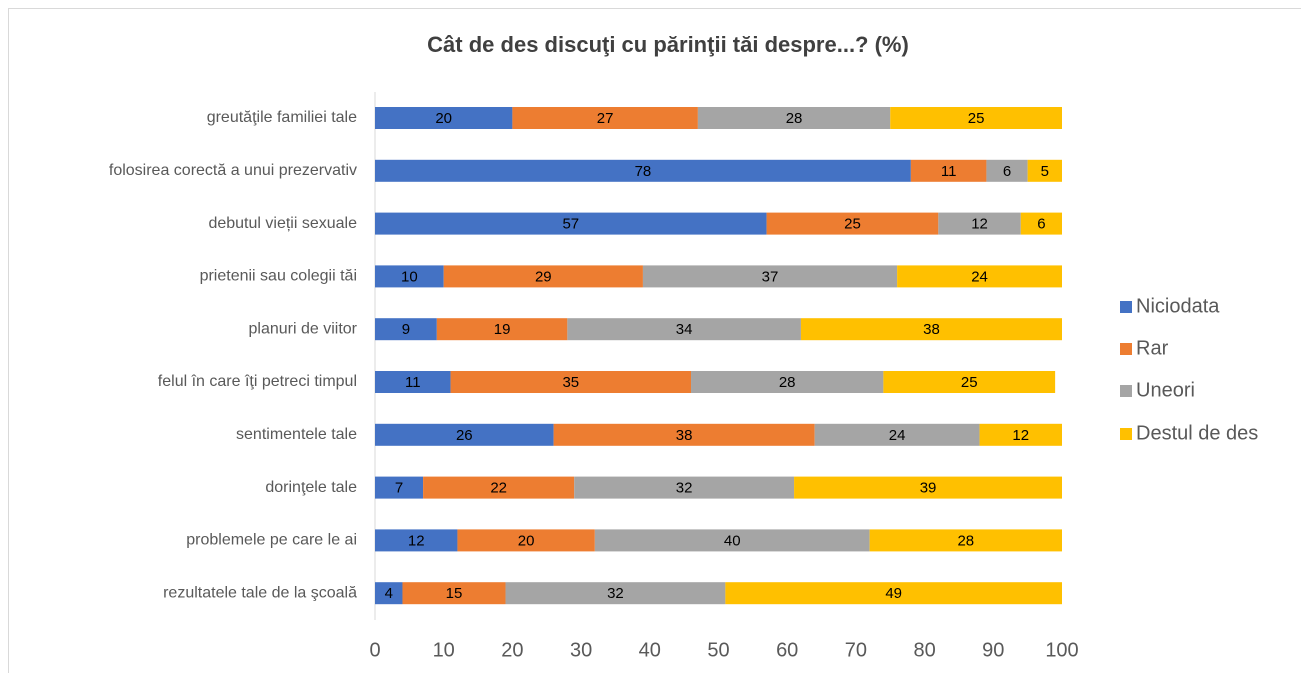  I want to click on data-label: 39, so click(928, 488).